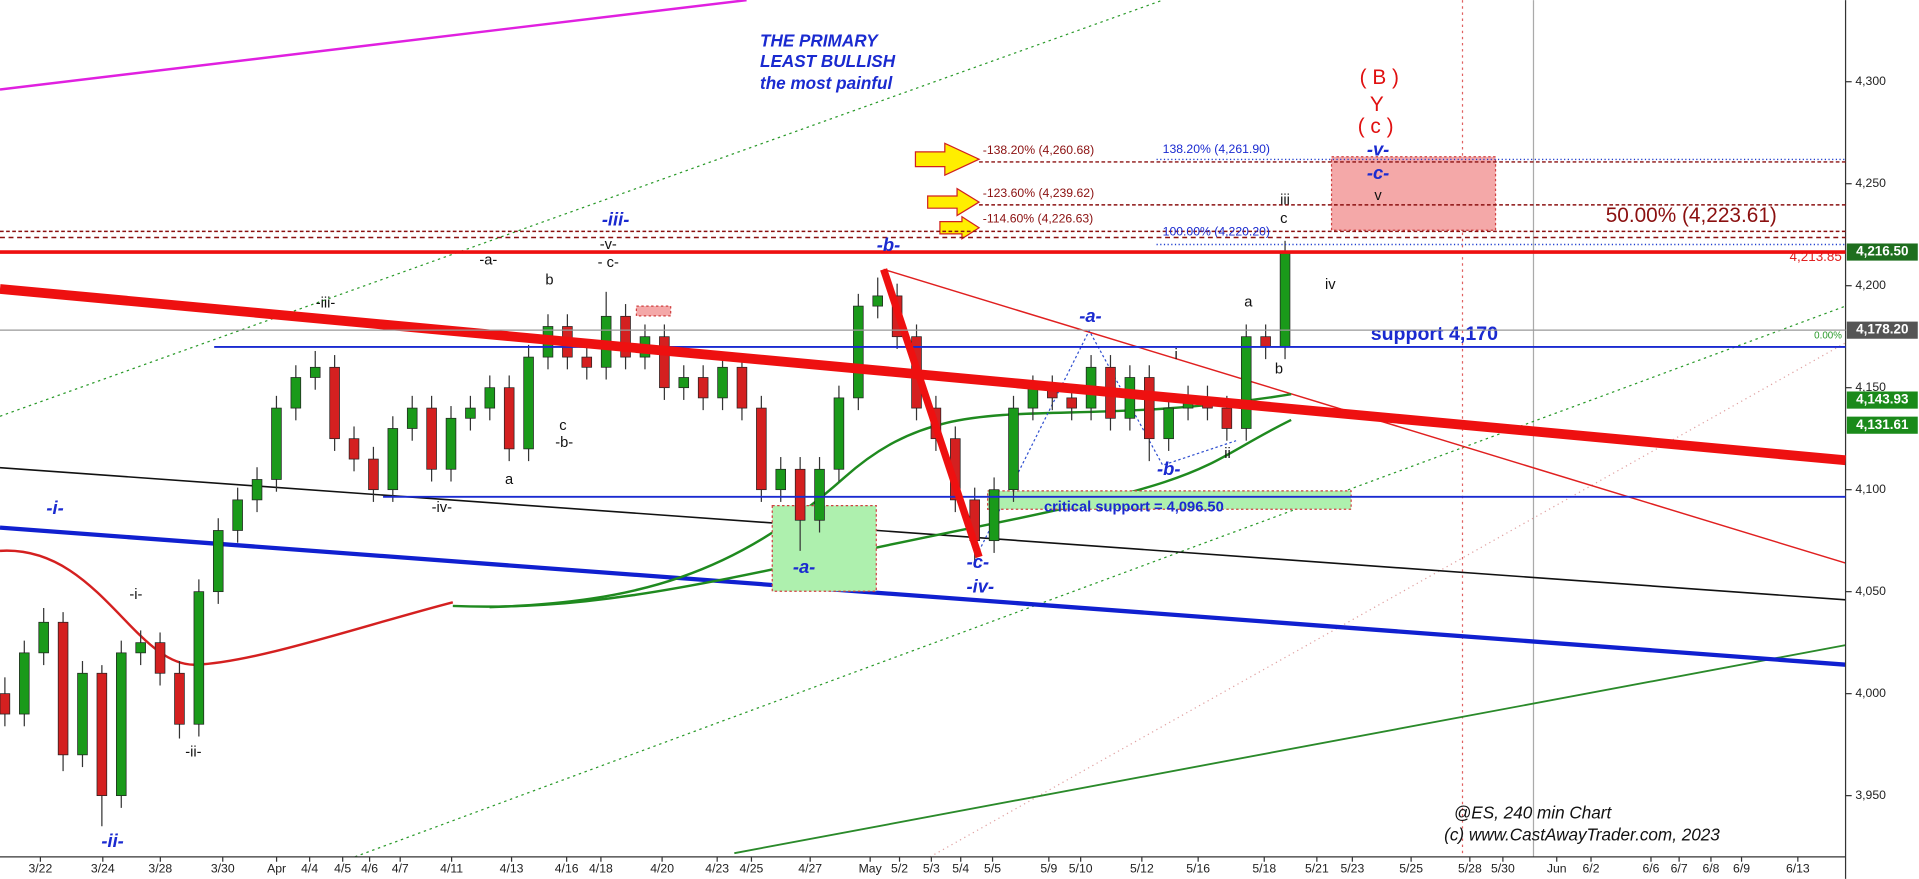 This screenshot has height=879, width=1919. Describe the element at coordinates (1279, 370) in the screenshot. I see `wave-label: b` at that location.